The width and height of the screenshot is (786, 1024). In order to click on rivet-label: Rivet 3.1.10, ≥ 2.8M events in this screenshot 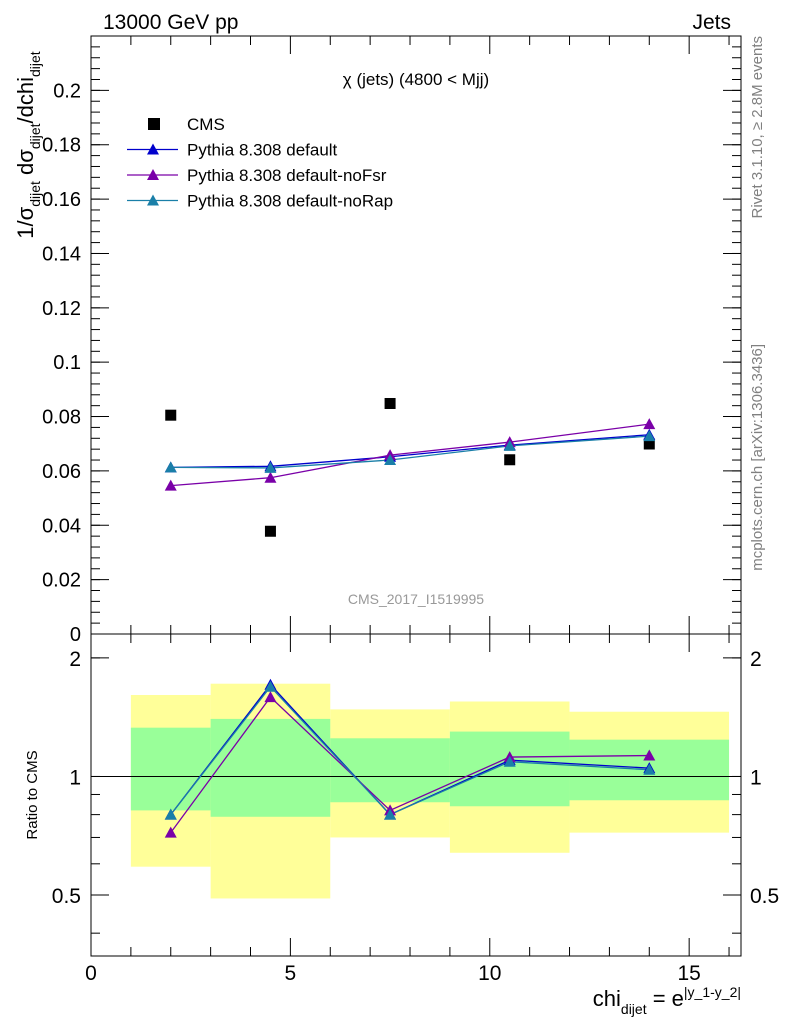, I will do `click(757, 127)`.